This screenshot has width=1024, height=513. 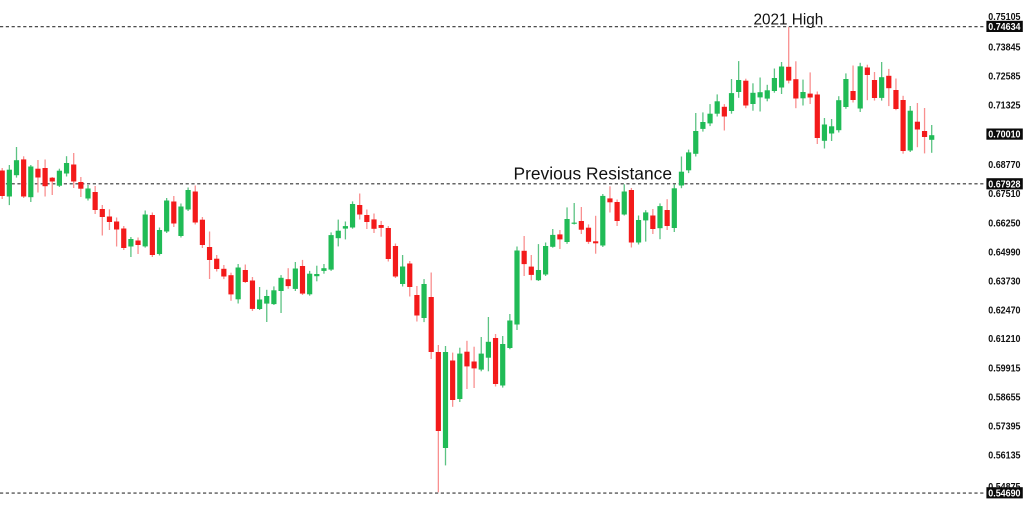 What do you see at coordinates (1004, 494) in the screenshot?
I see `svg-text: 0.54690` at bounding box center [1004, 494].